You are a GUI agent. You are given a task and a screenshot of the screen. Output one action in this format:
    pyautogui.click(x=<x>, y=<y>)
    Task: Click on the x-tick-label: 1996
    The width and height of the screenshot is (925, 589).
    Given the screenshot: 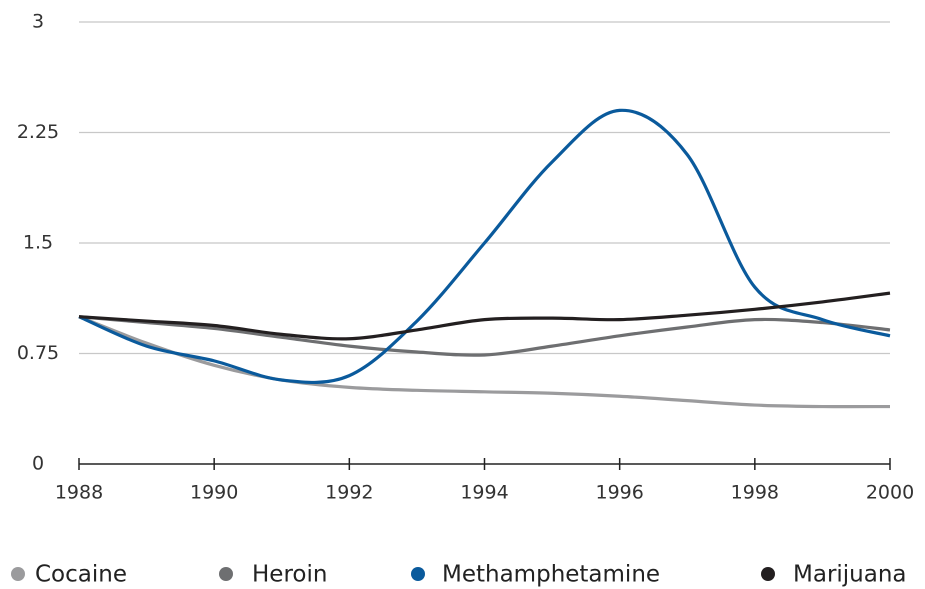 What is the action you would take?
    pyautogui.click(x=619, y=493)
    